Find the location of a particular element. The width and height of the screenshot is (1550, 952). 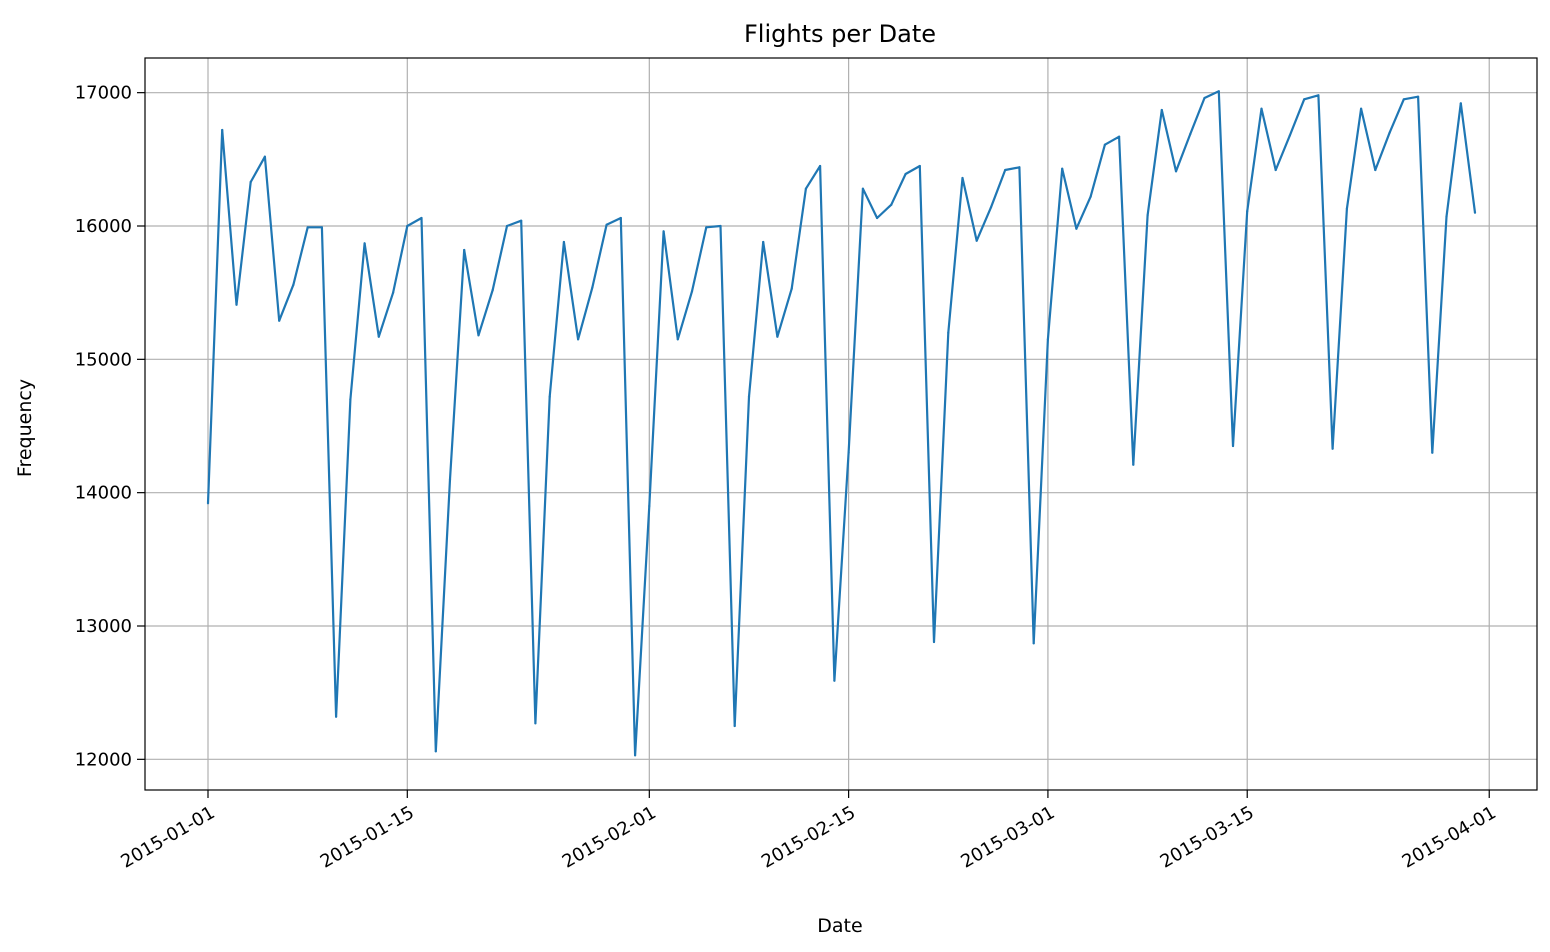

x-tick-label: 2015-03-15 is located at coordinates (1207, 837).